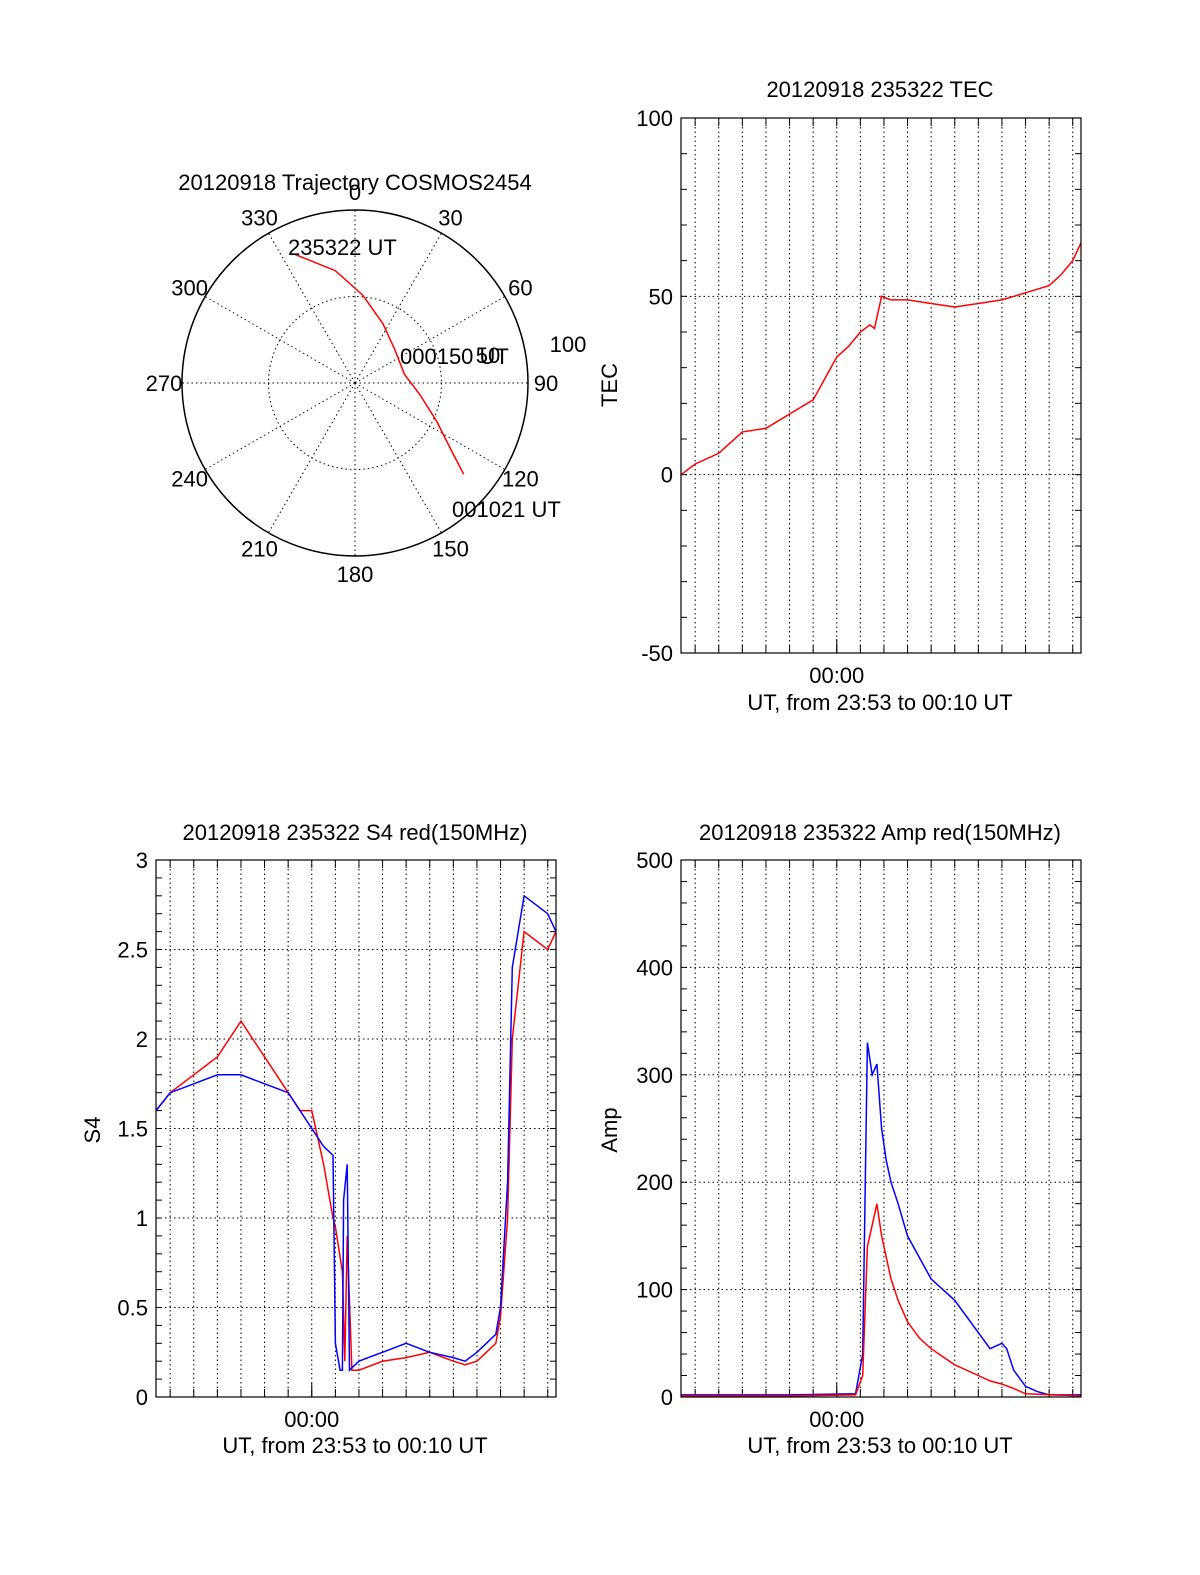 The width and height of the screenshot is (1200, 1575). What do you see at coordinates (609, 1129) in the screenshot?
I see `y-axis-label: Amp` at bounding box center [609, 1129].